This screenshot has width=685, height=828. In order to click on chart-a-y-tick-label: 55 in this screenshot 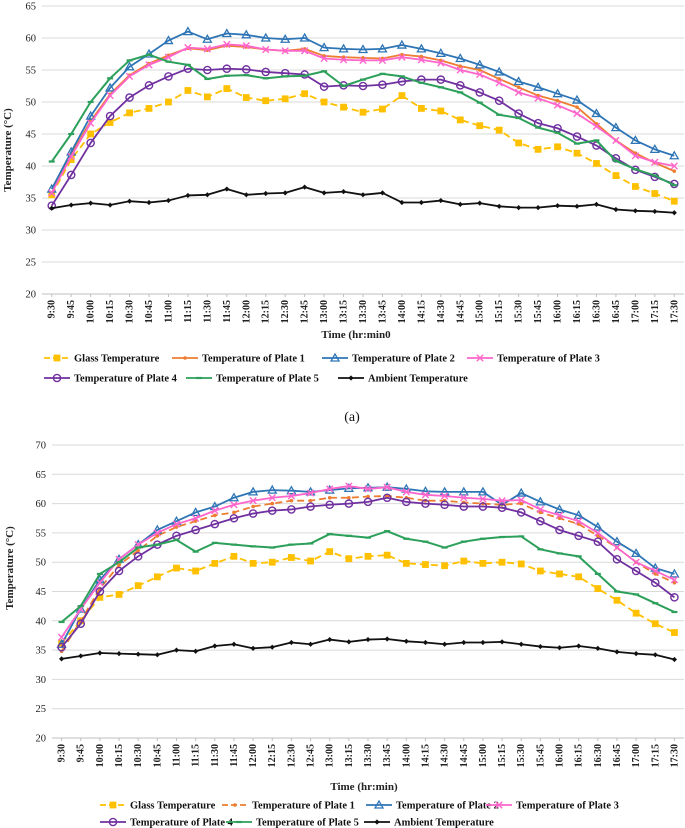, I will do `click(31, 71)`.